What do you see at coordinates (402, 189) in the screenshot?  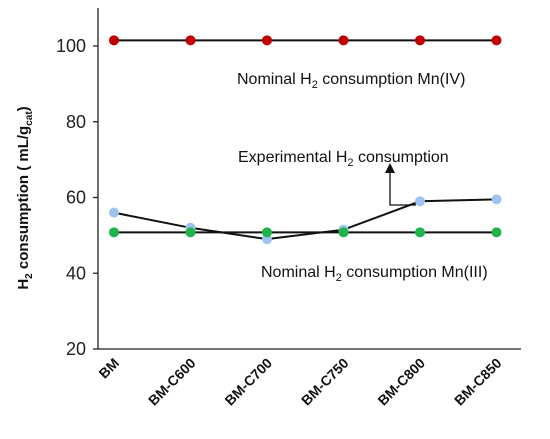 I see `annotation-arrow` at bounding box center [402, 189].